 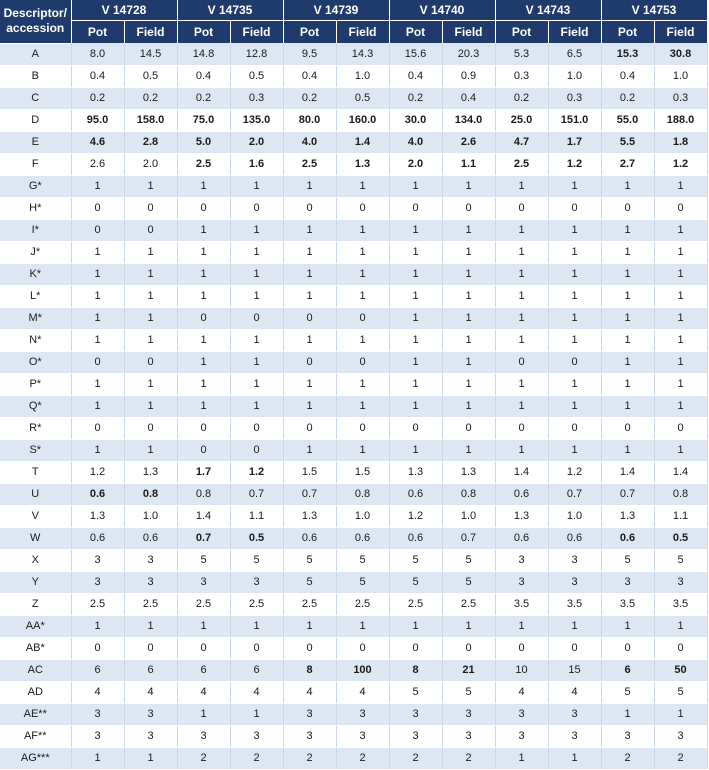 What do you see at coordinates (363, 758) in the screenshot?
I see `table-cell: 2` at bounding box center [363, 758].